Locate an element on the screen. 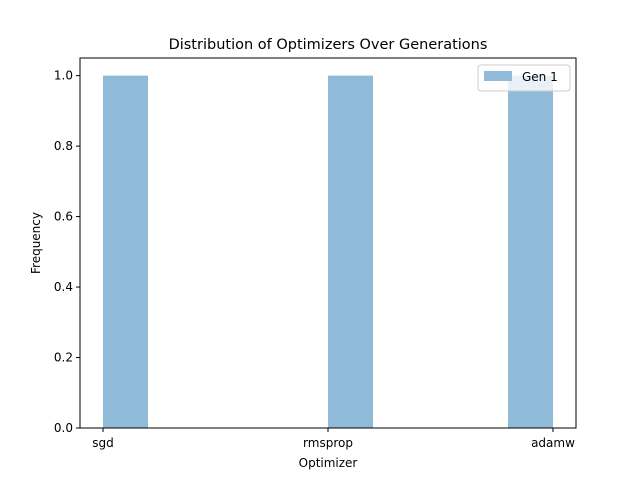  y-tick-label: 0.6 is located at coordinates (63, 217).